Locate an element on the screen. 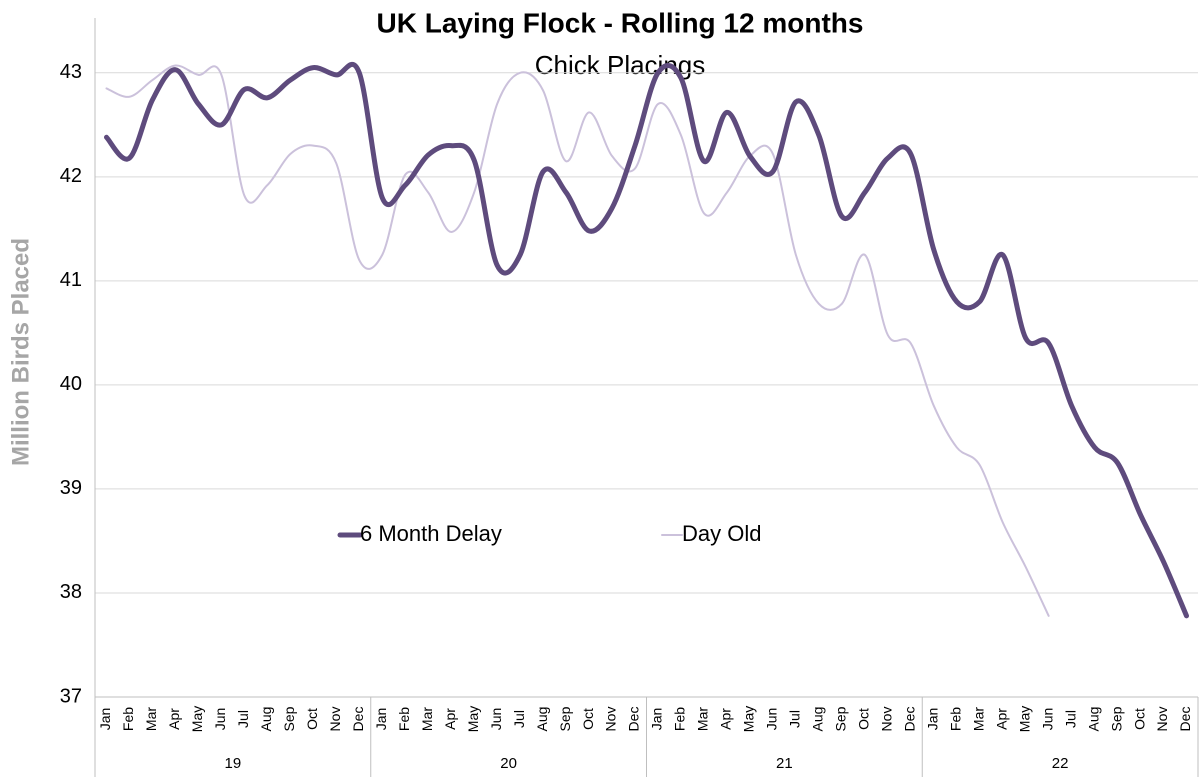 The height and width of the screenshot is (781, 1200). y-tick-label: 40 is located at coordinates (71, 384).